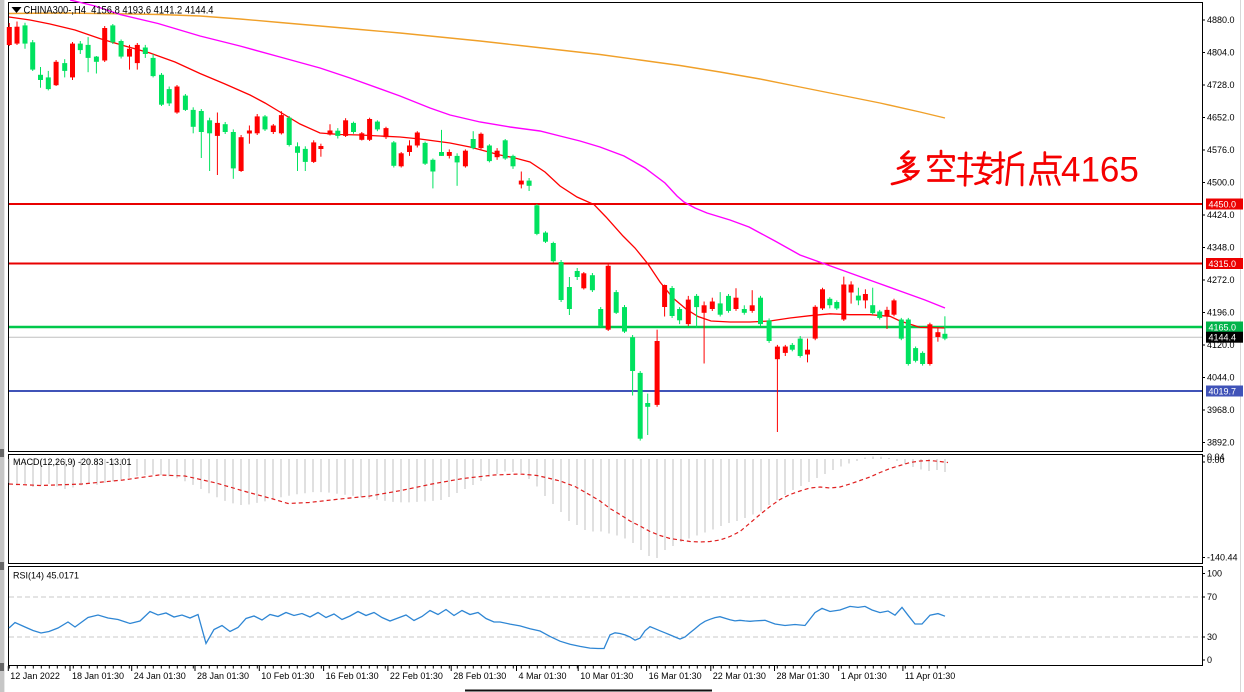 The height and width of the screenshot is (692, 1244). What do you see at coordinates (675, 676) in the screenshot?
I see `svg-text: 16 Mar 01:30` at bounding box center [675, 676].